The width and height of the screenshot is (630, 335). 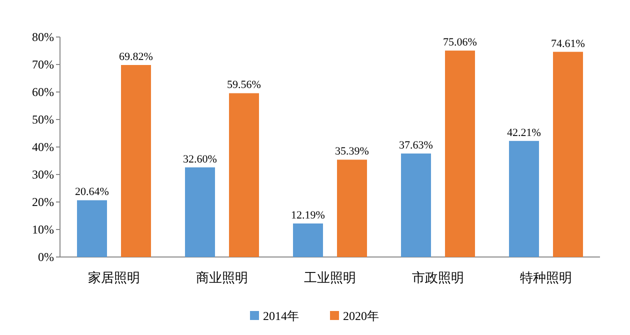 What do you see at coordinates (438, 277) in the screenshot?
I see `x-tick-label: 市政照明` at bounding box center [438, 277].